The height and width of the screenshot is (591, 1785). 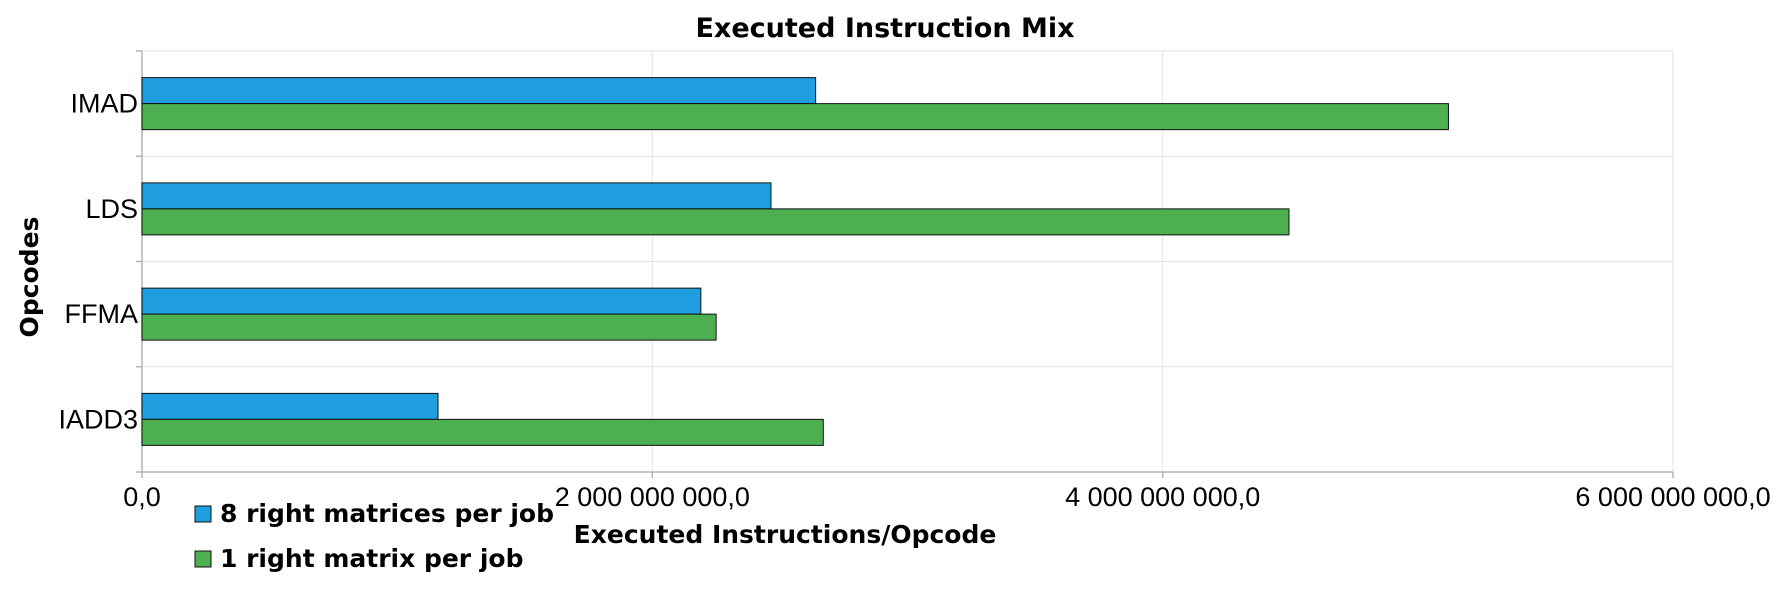 I want to click on x-tick-label: 4 000 000 000,0, so click(x=1162, y=497).